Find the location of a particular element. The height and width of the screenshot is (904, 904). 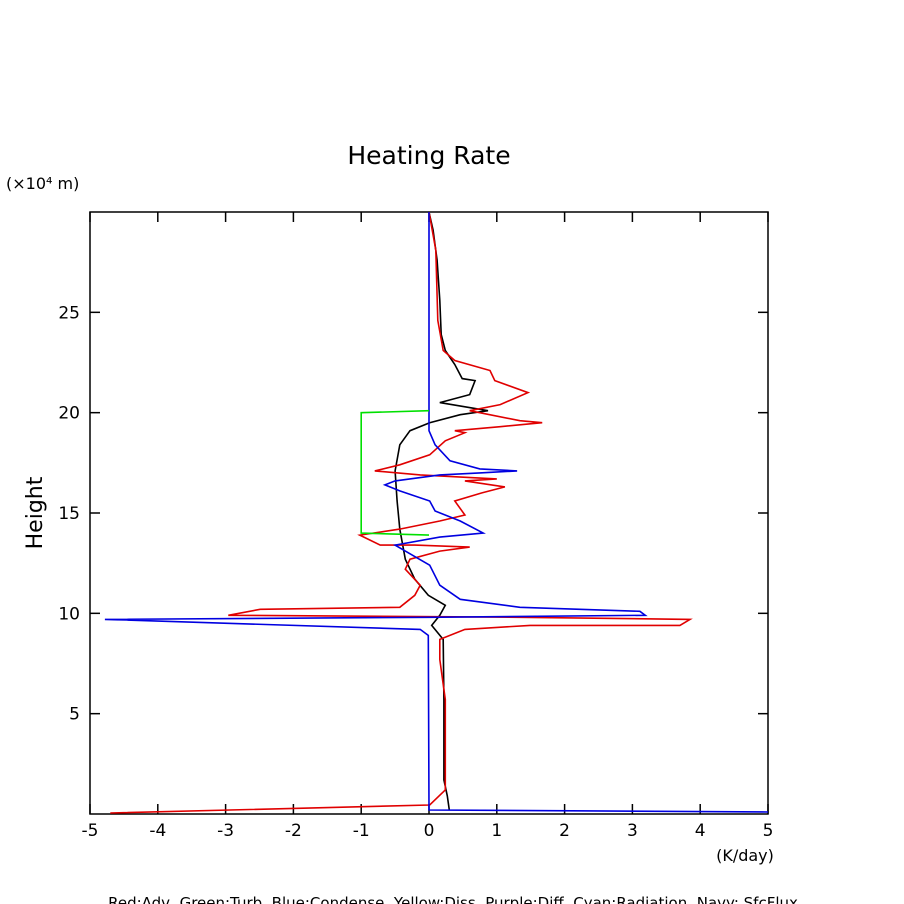

x-tick-label: 5 is located at coordinates (768, 831).